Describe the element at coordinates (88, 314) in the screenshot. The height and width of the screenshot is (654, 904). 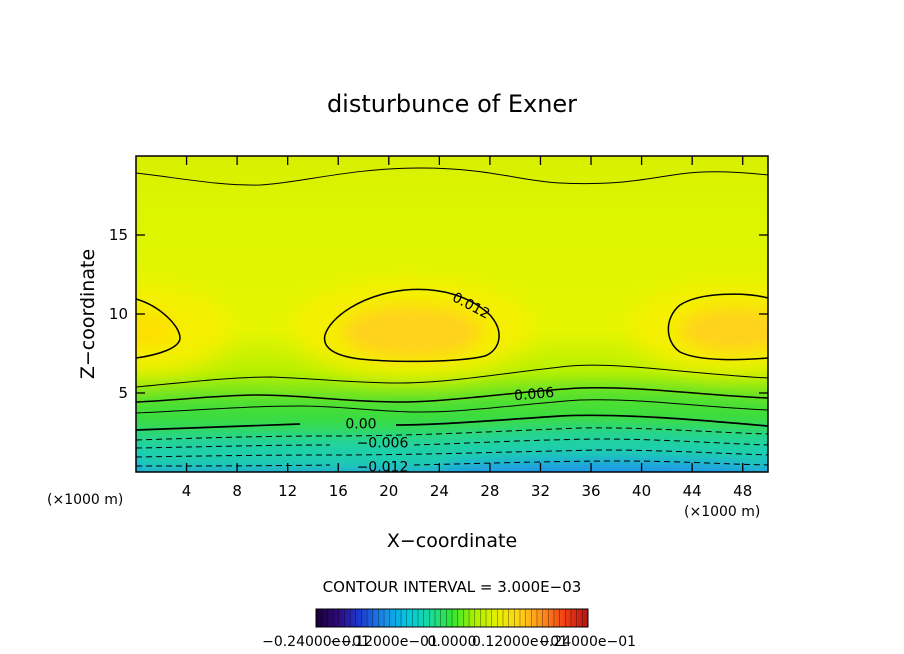
I see `y-axis-title: Z−coordinate` at that location.